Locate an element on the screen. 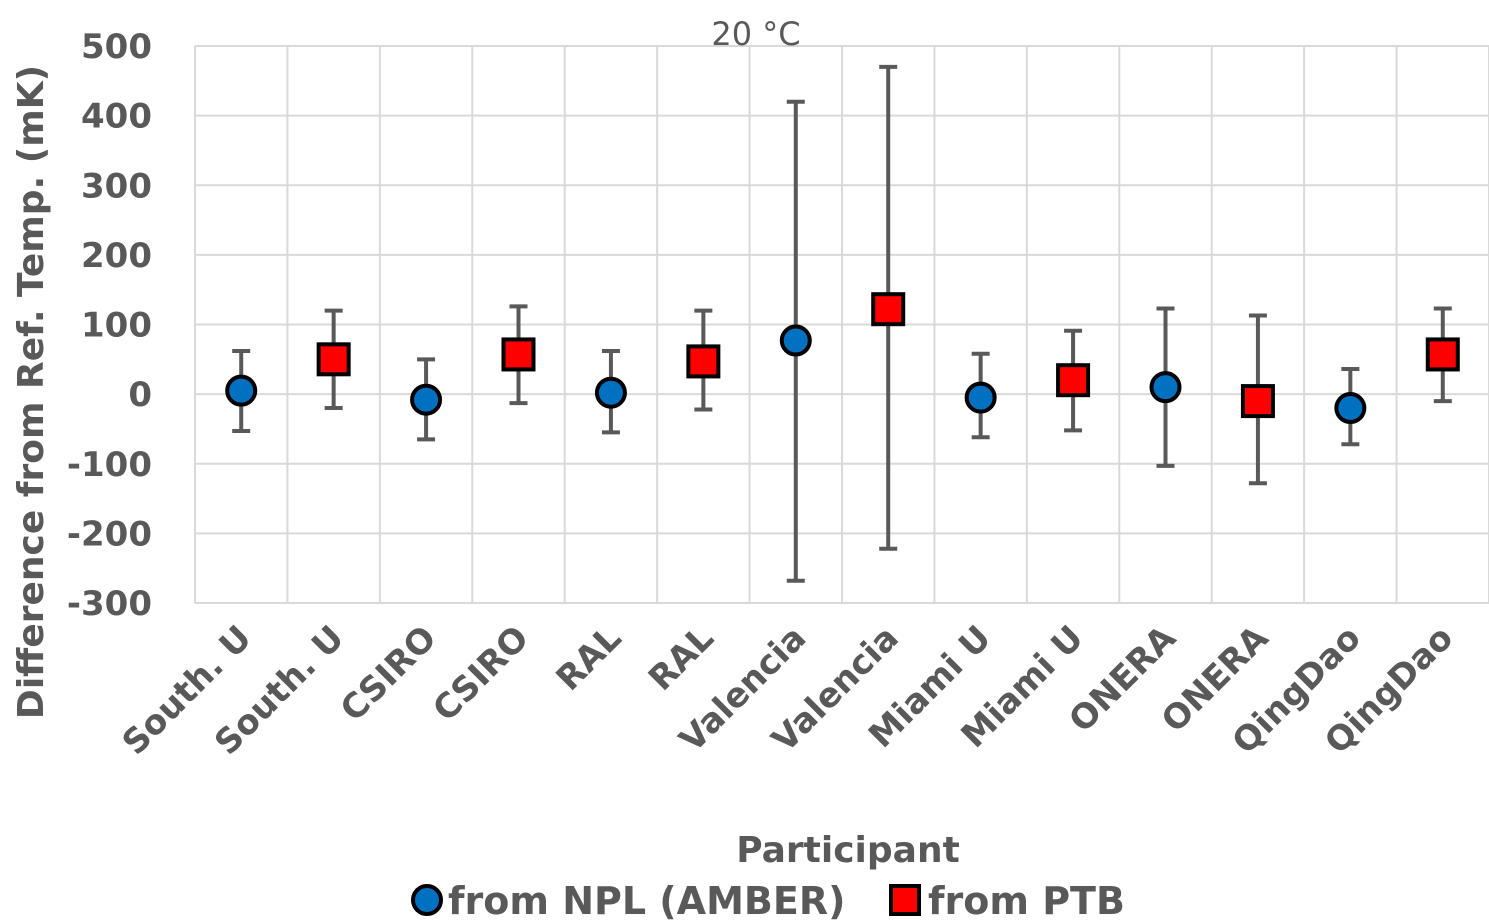  y-tick-label: 400 is located at coordinates (116, 117).